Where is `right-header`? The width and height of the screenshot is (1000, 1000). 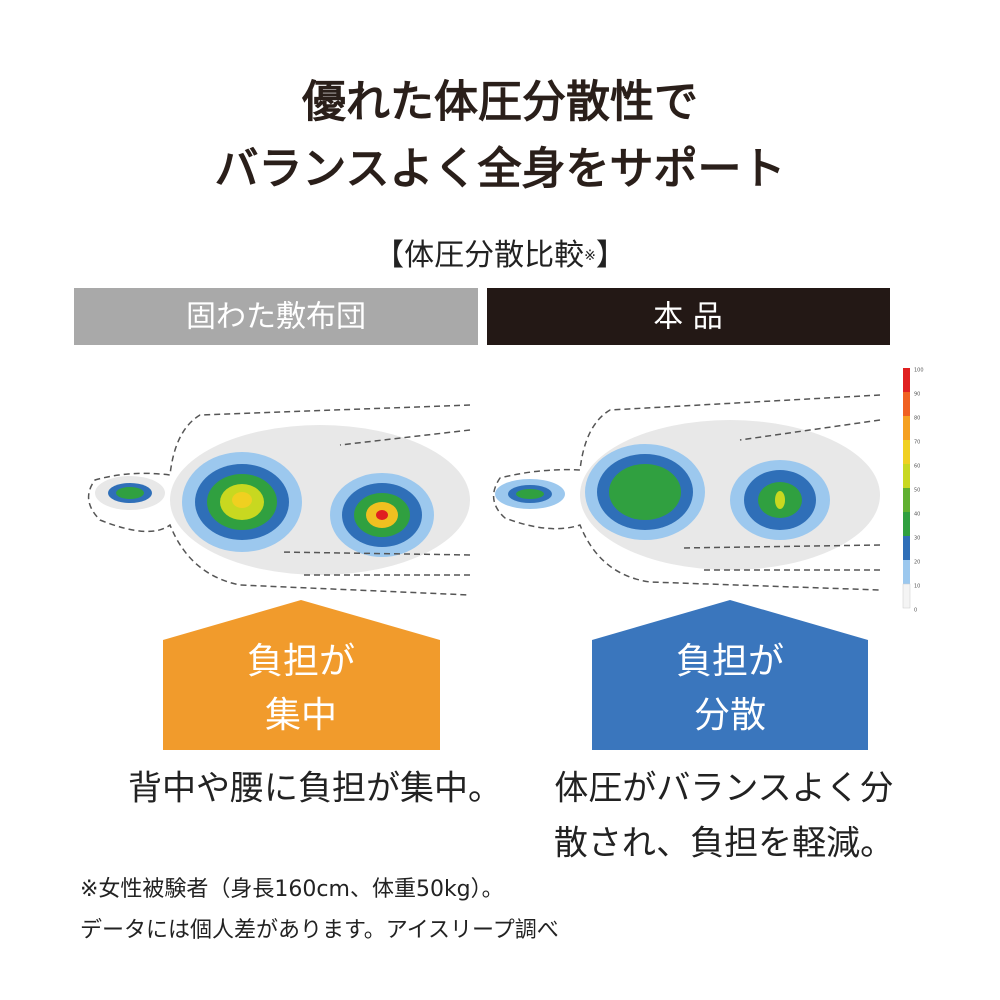 right-header is located at coordinates (688, 316).